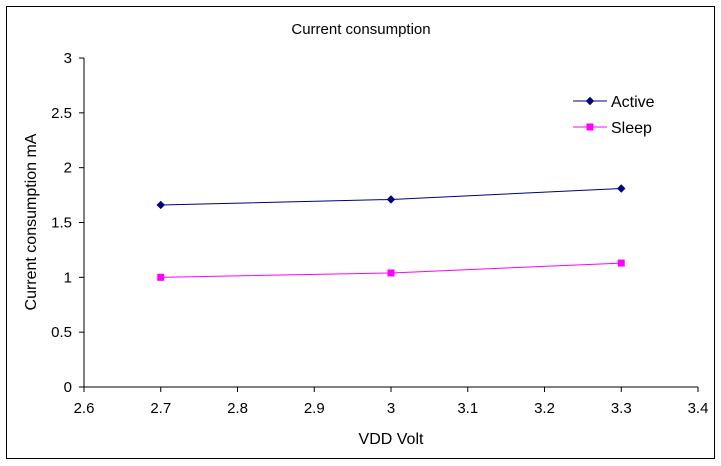  Describe the element at coordinates (68, 58) in the screenshot. I see `y-tick-label: 3` at that location.